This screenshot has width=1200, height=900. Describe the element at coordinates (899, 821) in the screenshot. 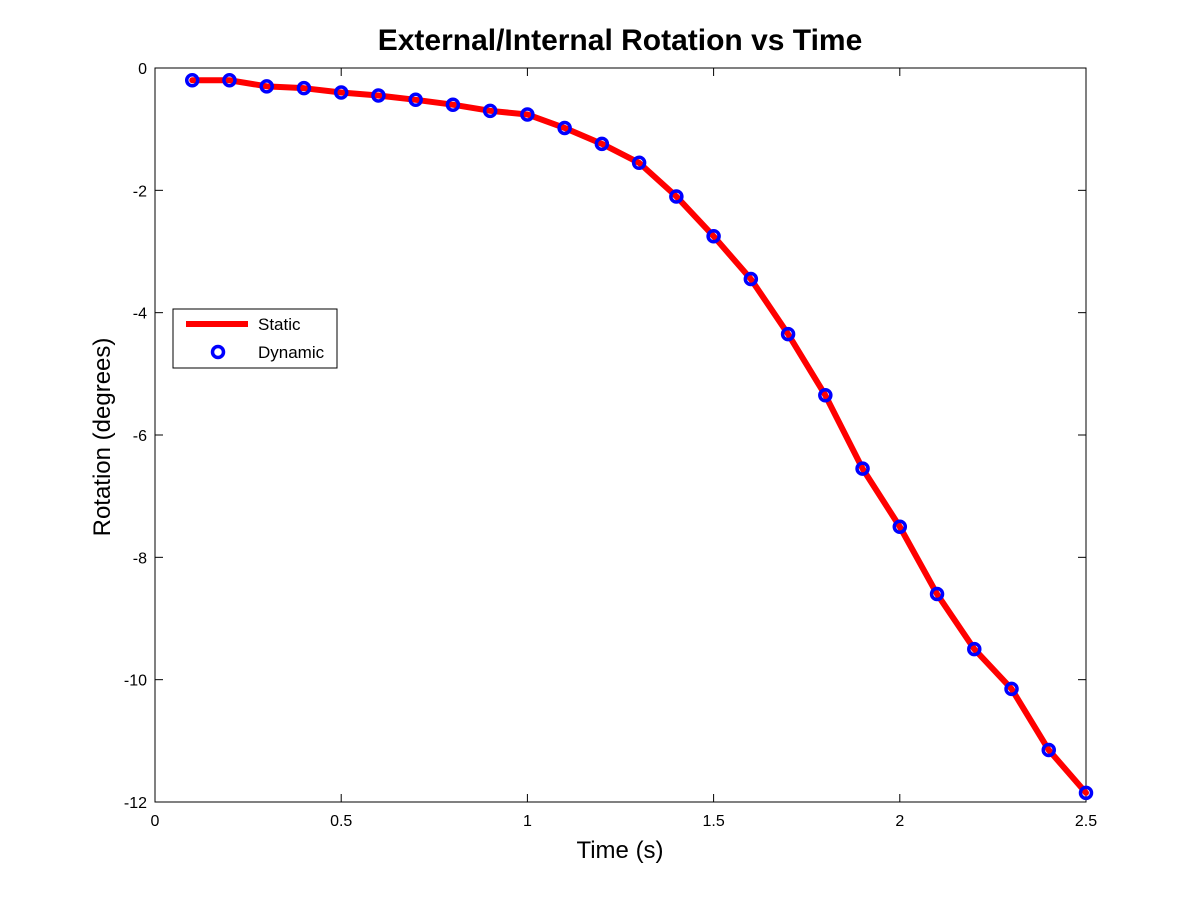

I see `x-tick-label: 2` at that location.